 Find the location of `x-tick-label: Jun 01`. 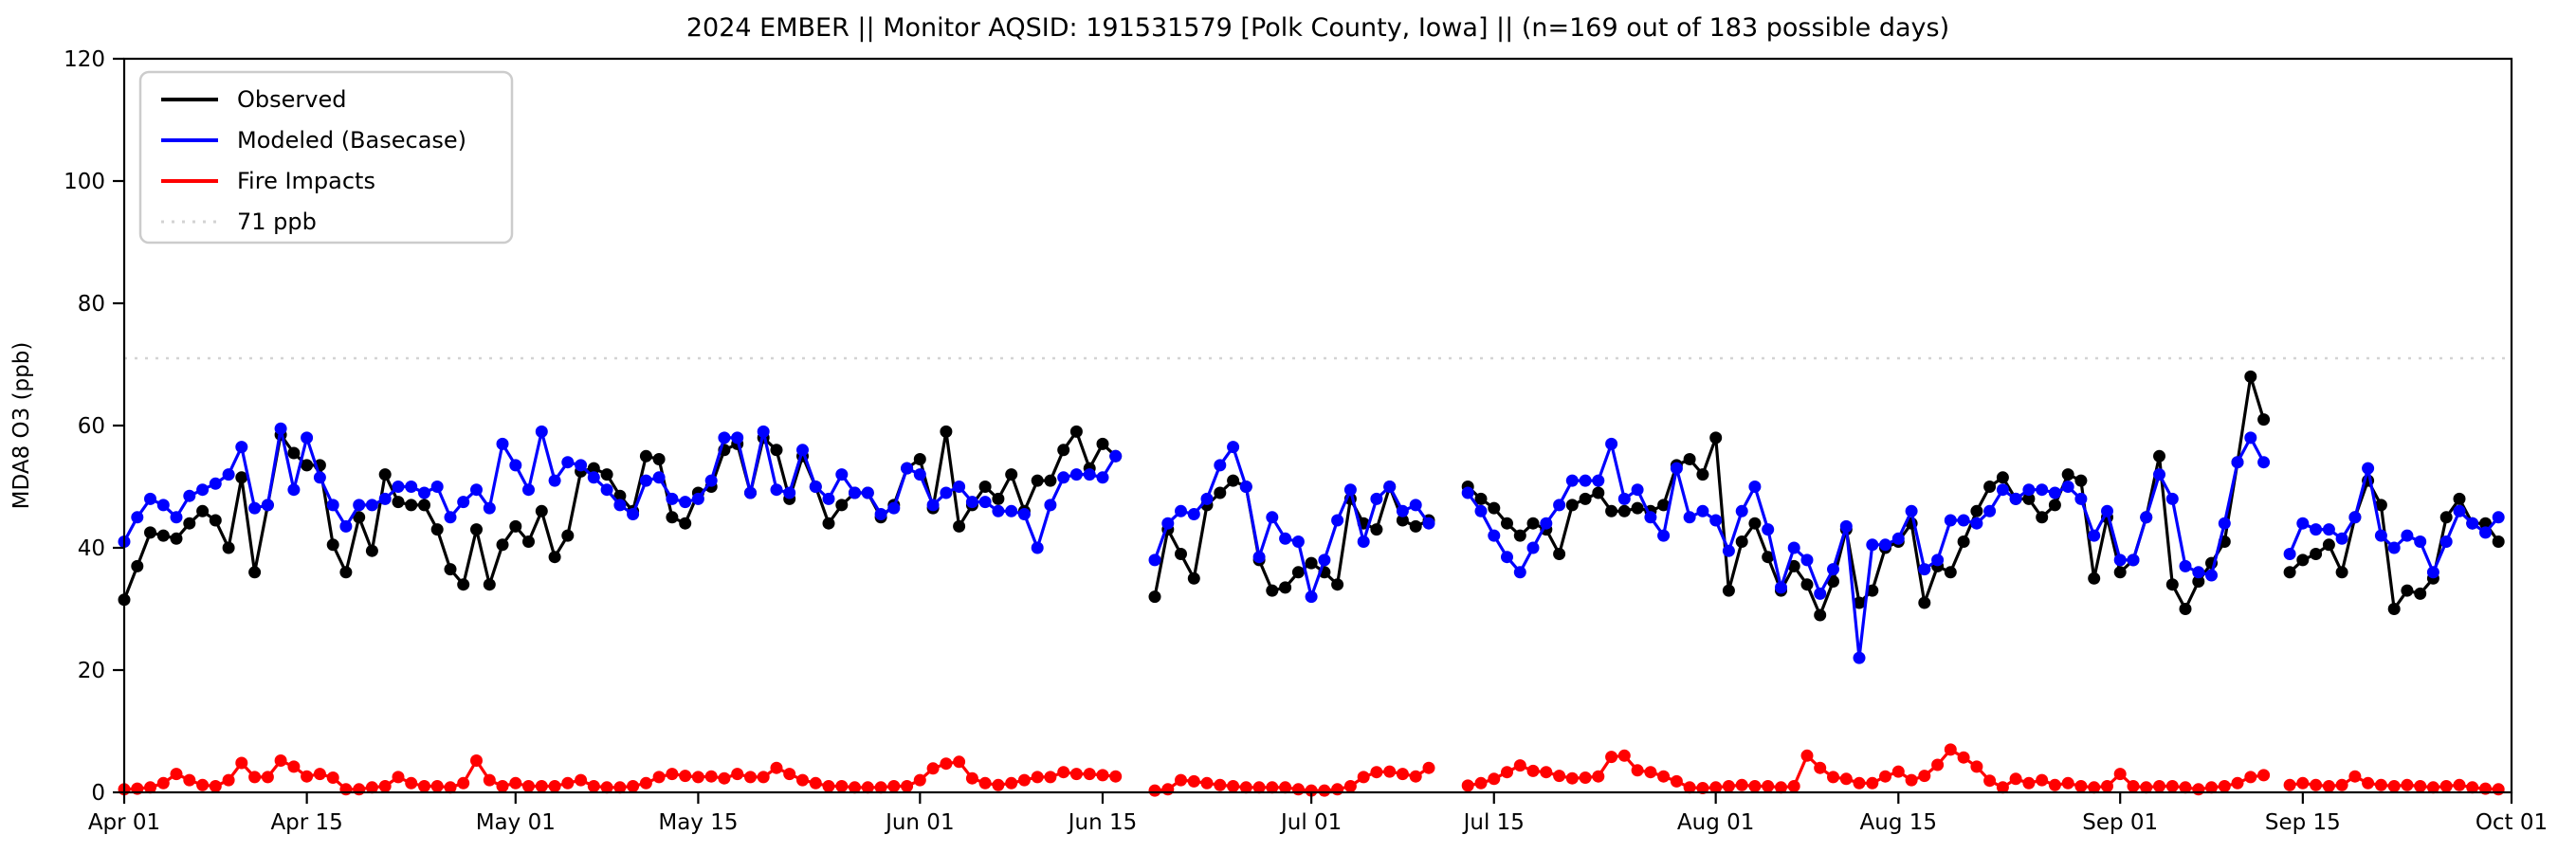

x-tick-label: Jun 01 is located at coordinates (919, 822).